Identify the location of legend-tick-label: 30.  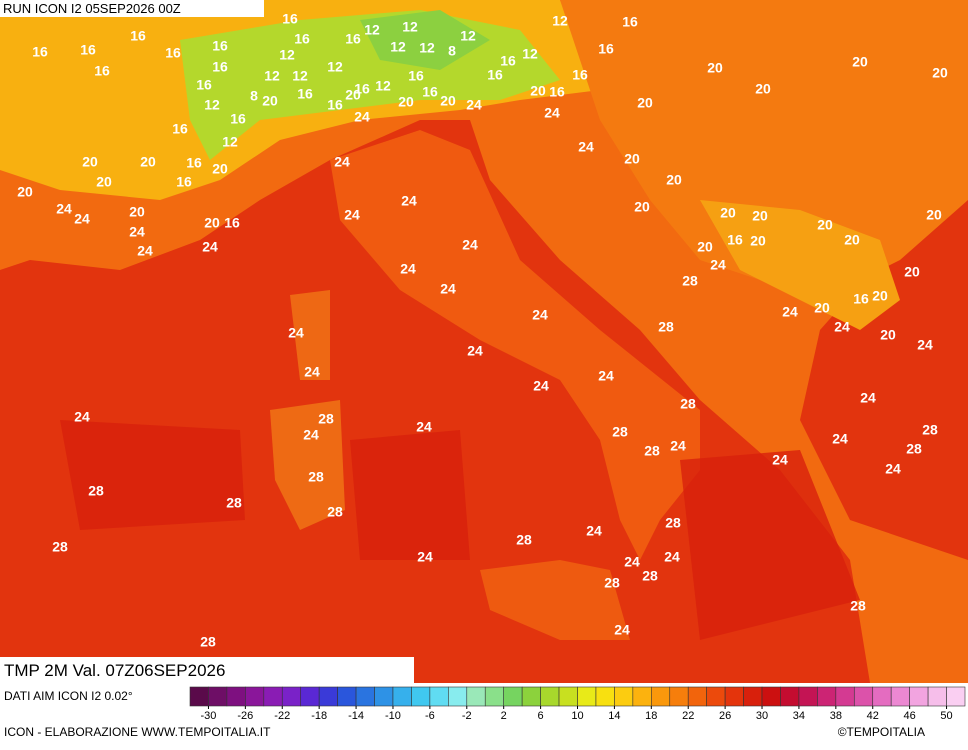
(762, 716).